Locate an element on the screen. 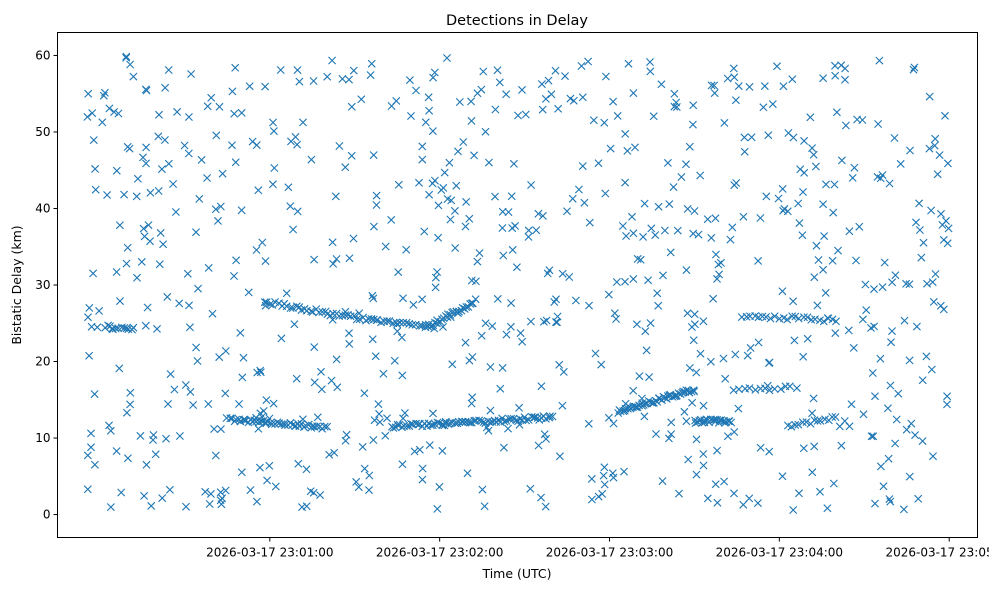 Image resolution: width=989 pixels, height=590 pixels. y-tick-label: 10 is located at coordinates (42, 438).